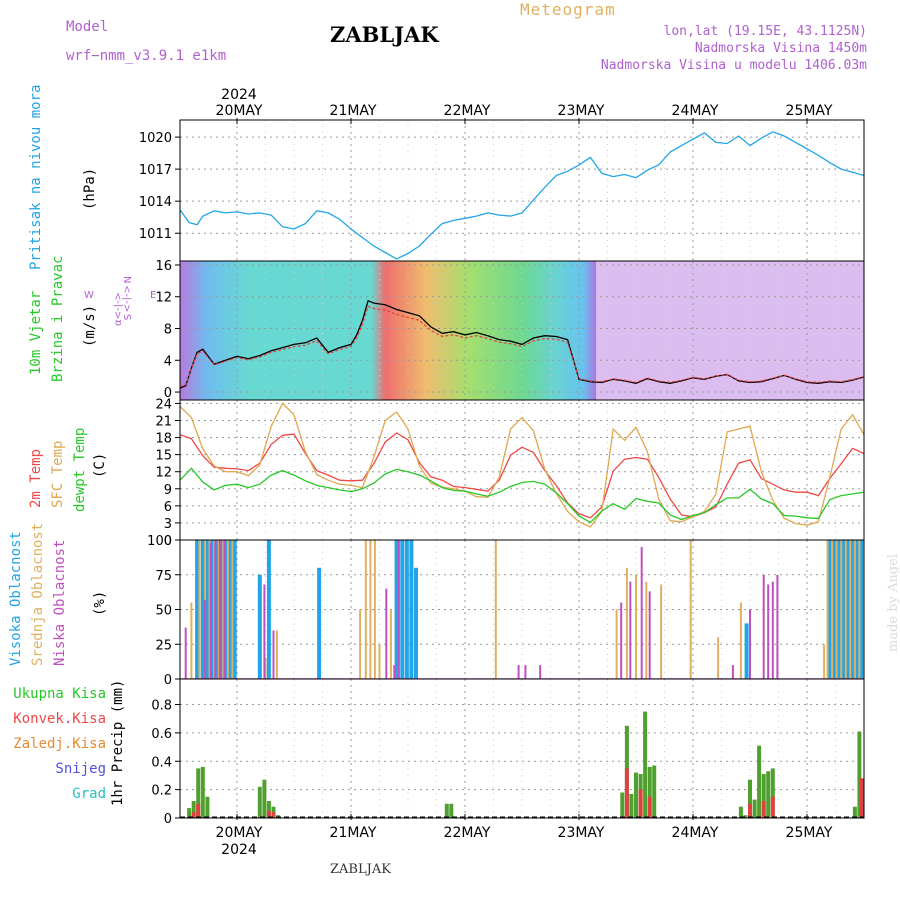 The width and height of the screenshot is (900, 900). What do you see at coordinates (155, 234) in the screenshot?
I see `ytick-label-pressure: 1011` at bounding box center [155, 234].